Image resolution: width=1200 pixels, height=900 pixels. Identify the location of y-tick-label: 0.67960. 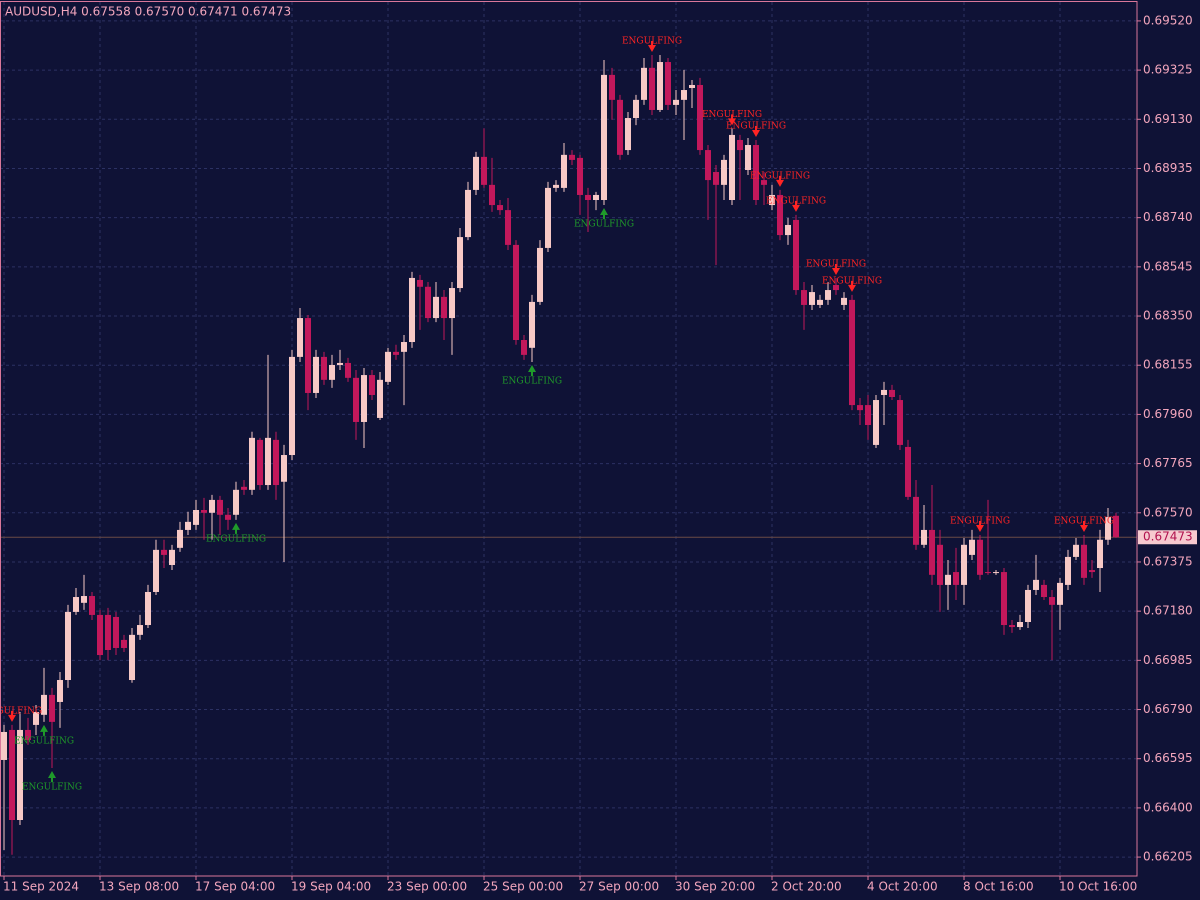
(1168, 414).